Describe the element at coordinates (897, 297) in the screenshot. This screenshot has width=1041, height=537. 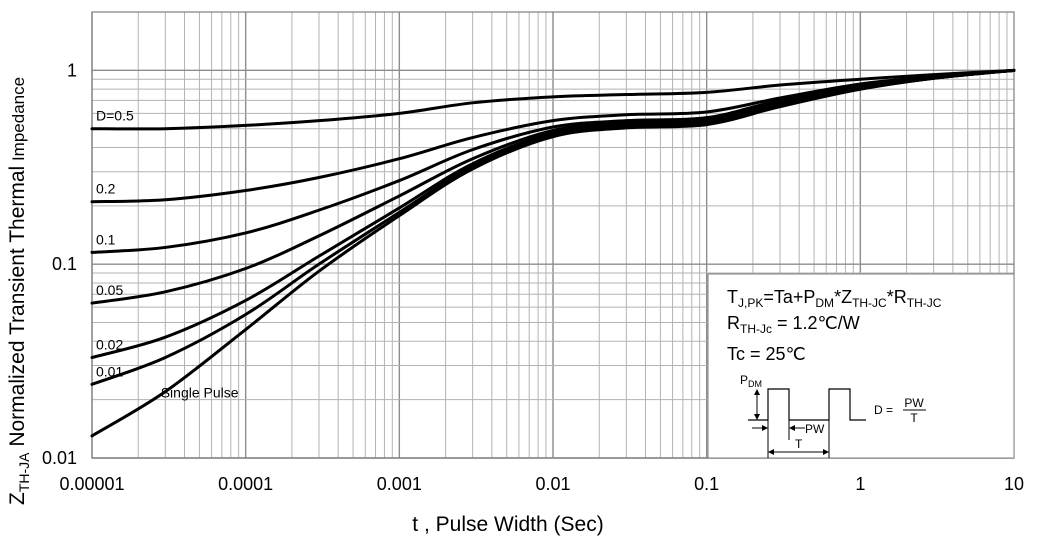
I see `formula-r: *R` at that location.